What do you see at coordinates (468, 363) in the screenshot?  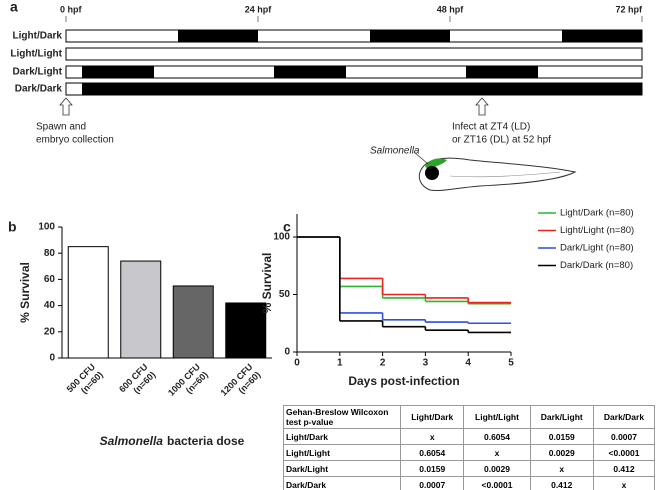 I see `x-tick-label: 4` at bounding box center [468, 363].